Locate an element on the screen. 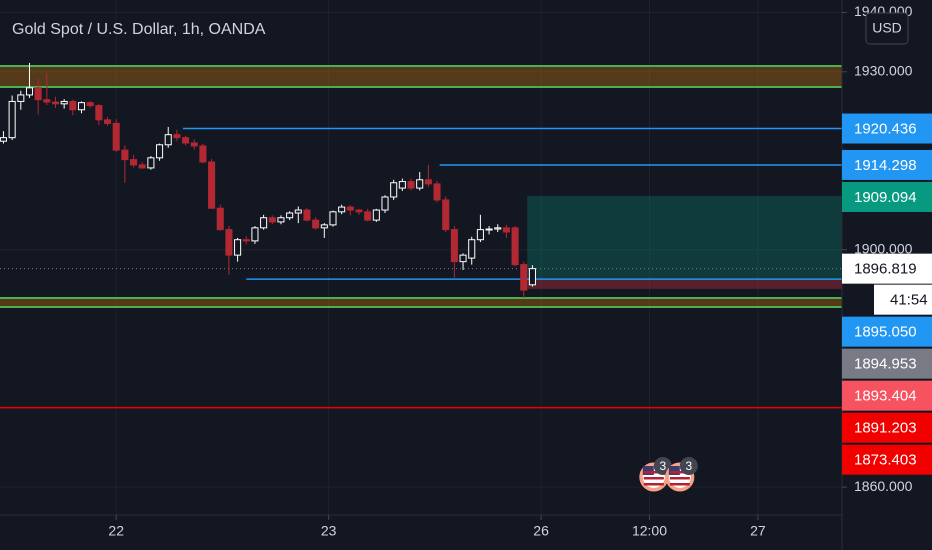 The image size is (932, 550). event-badge is located at coordinates (688, 466).